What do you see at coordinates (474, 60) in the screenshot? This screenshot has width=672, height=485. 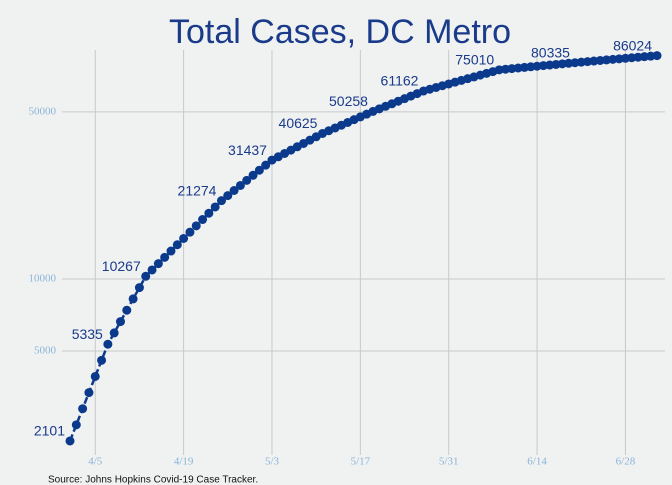 I see `value-label: 75010` at bounding box center [474, 60].